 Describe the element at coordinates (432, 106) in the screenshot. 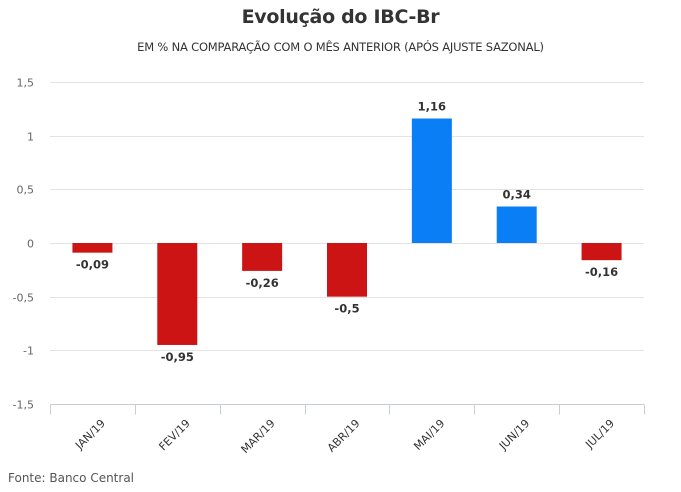

I see `data-label: 1,16` at that location.